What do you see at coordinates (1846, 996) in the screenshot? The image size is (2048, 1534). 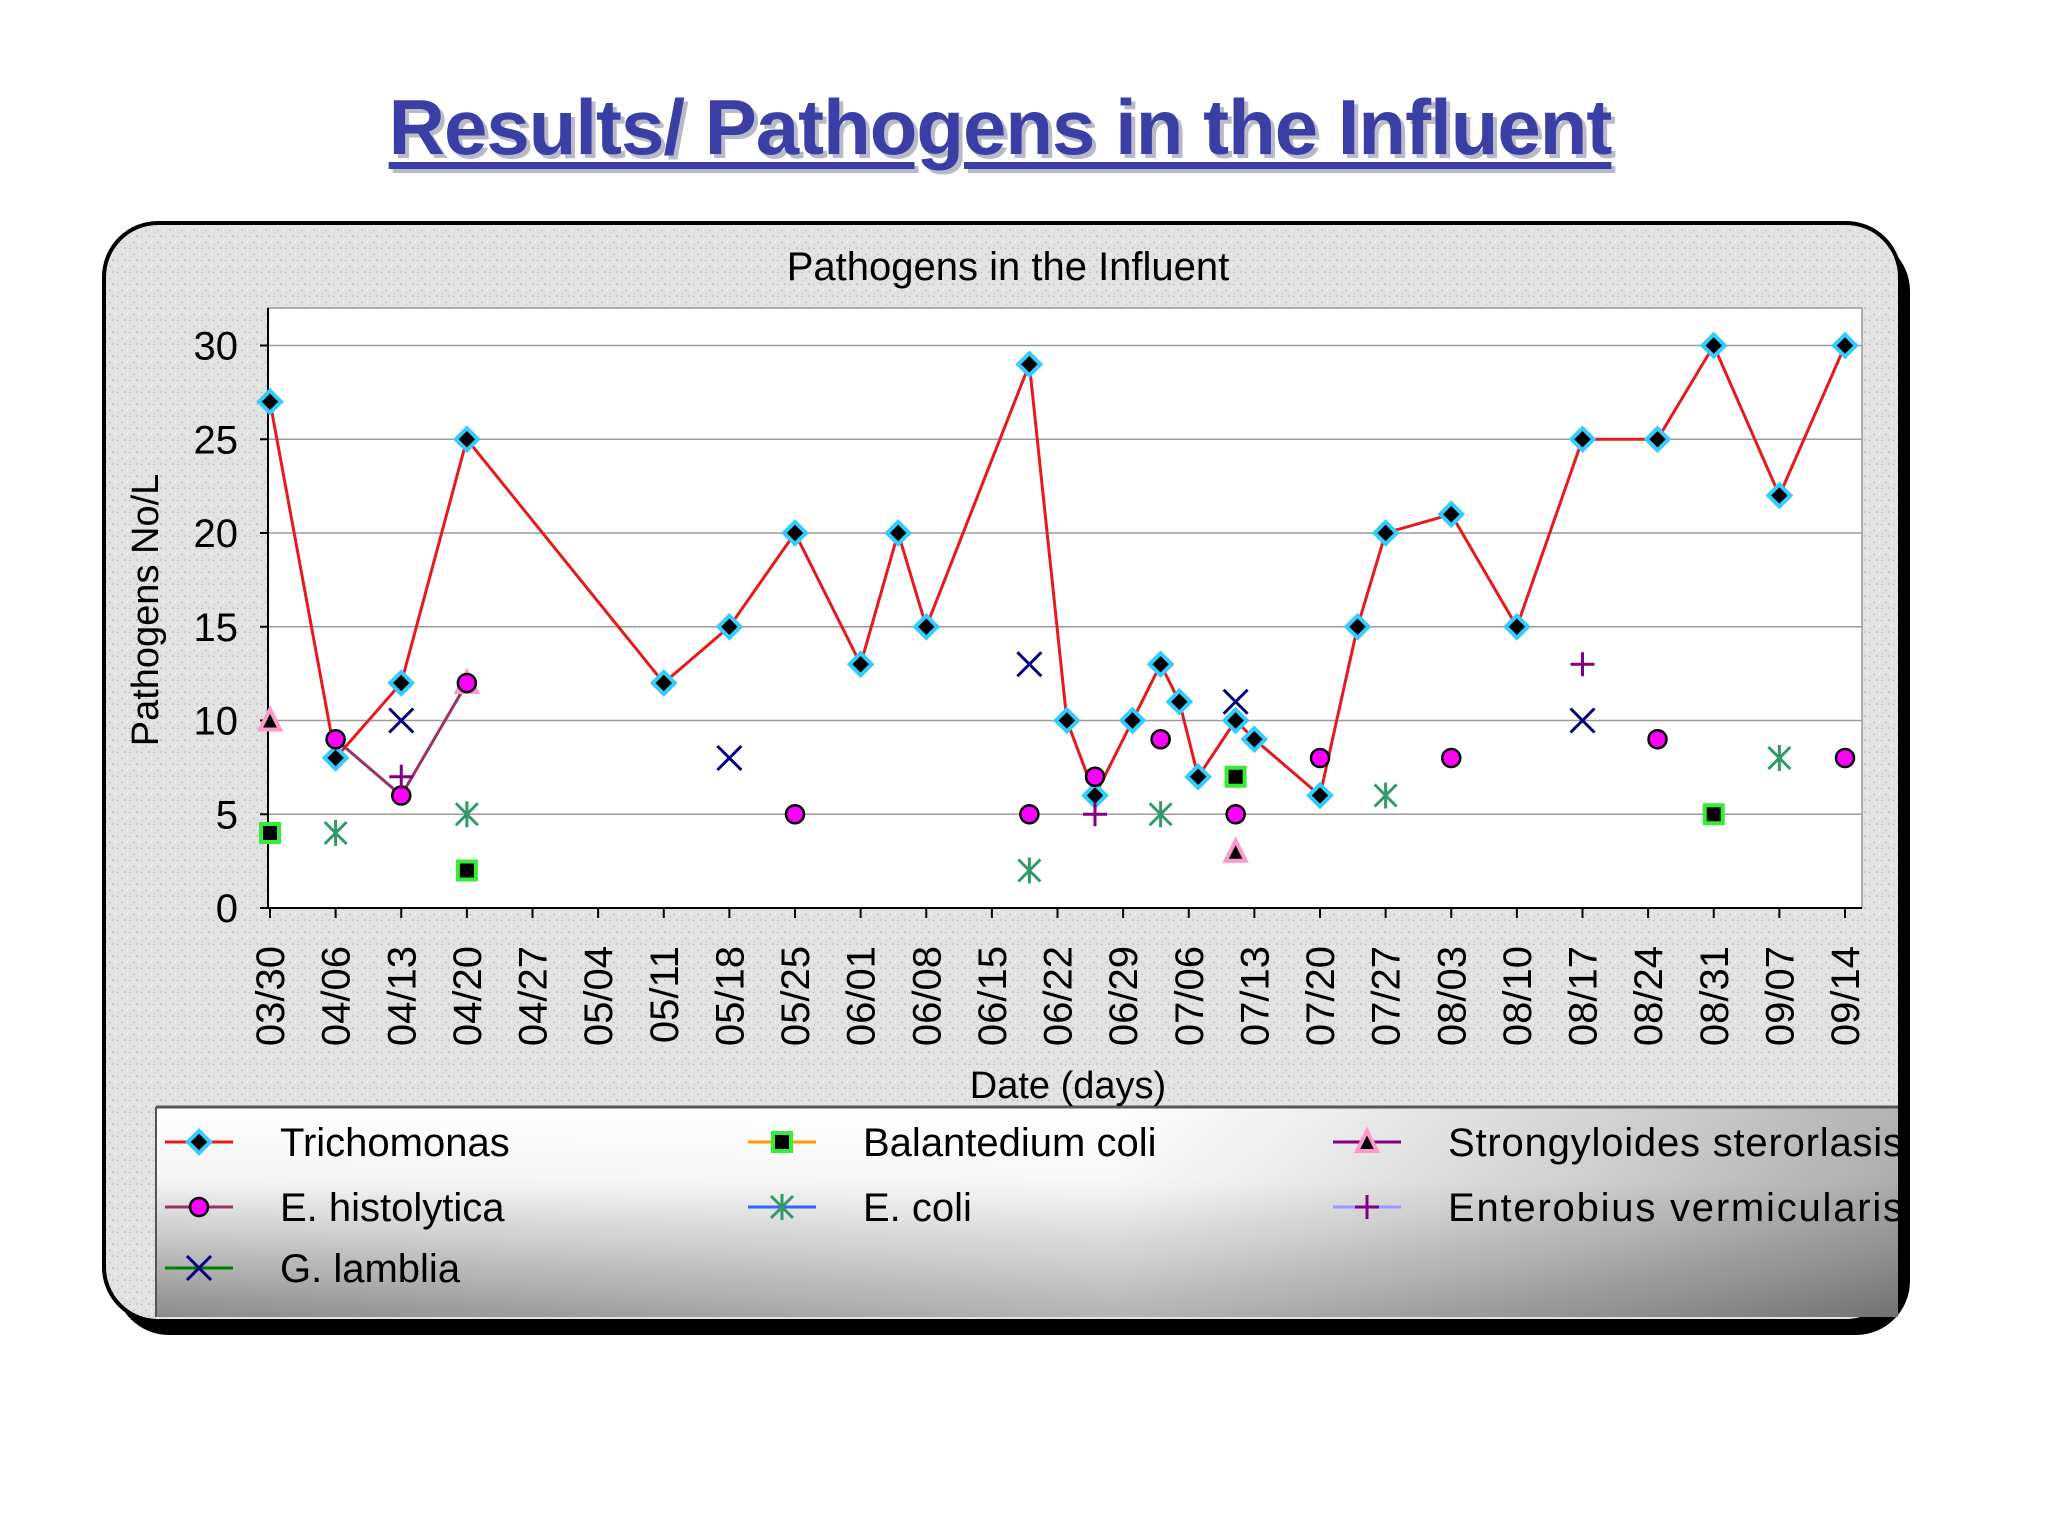 I see `x-tick-label: 09/14` at bounding box center [1846, 996].